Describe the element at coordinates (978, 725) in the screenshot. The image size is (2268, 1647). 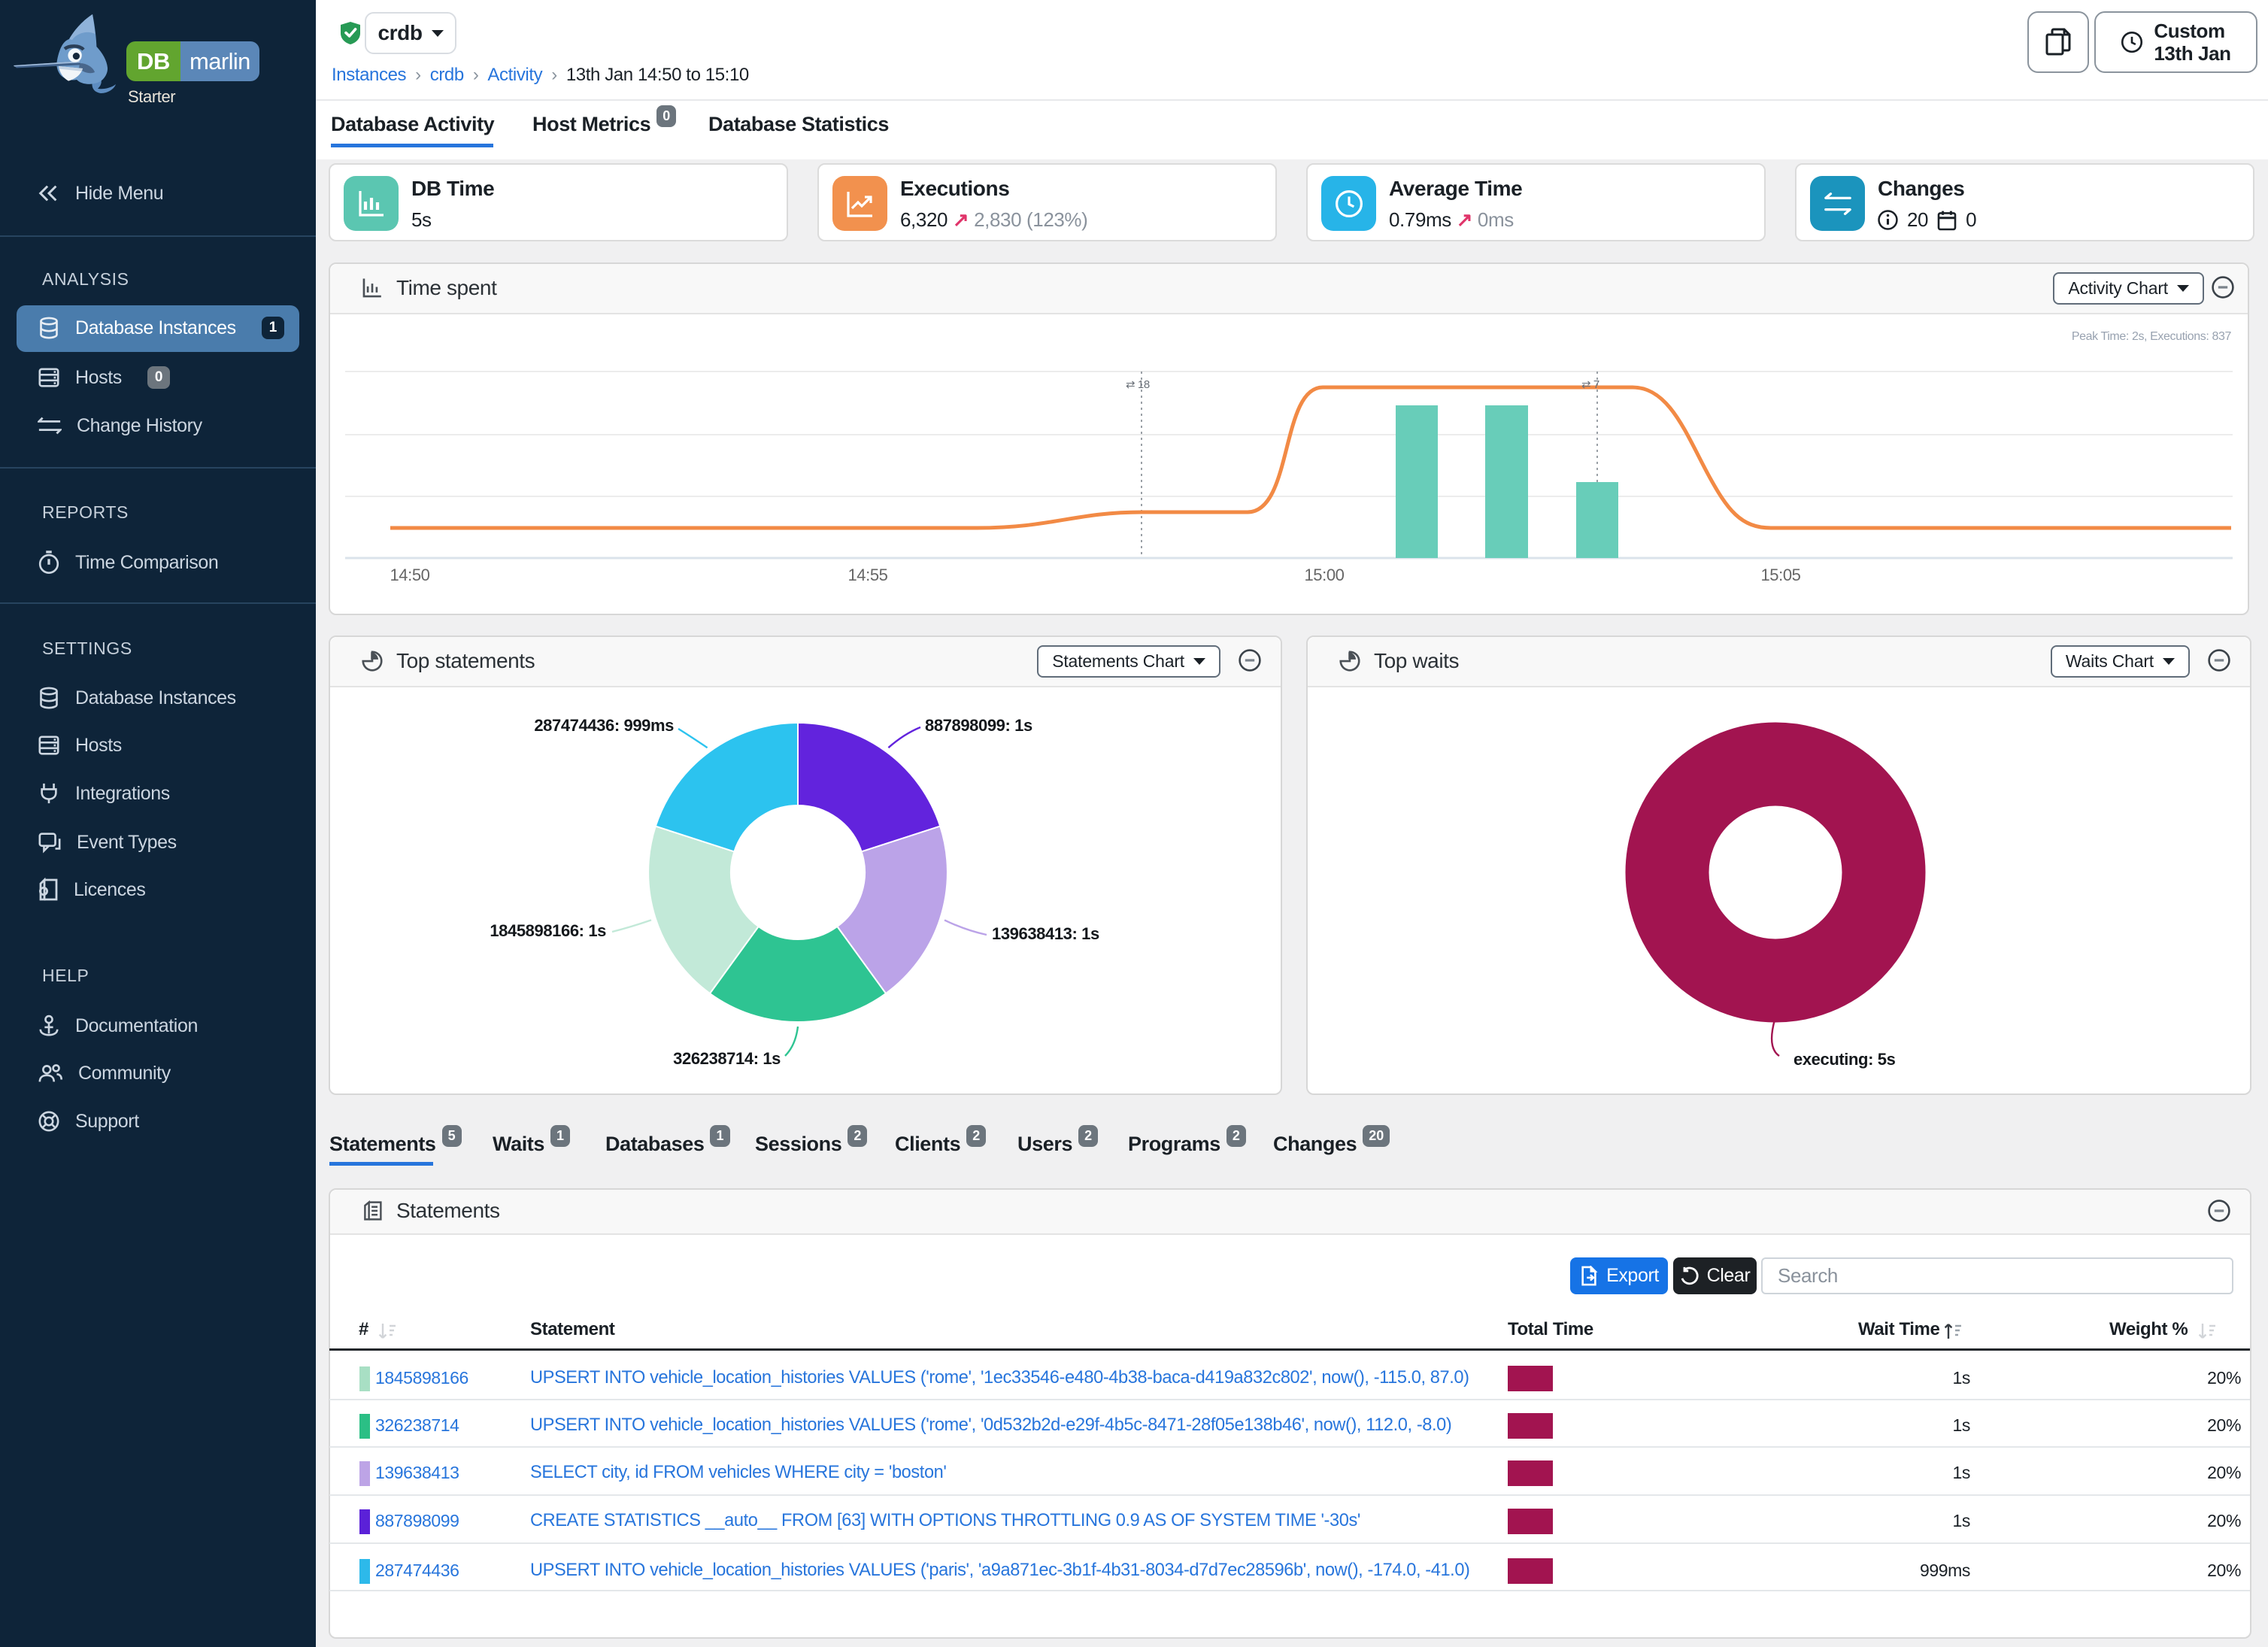
I see `svg-text: 887898099: 1s` at that location.